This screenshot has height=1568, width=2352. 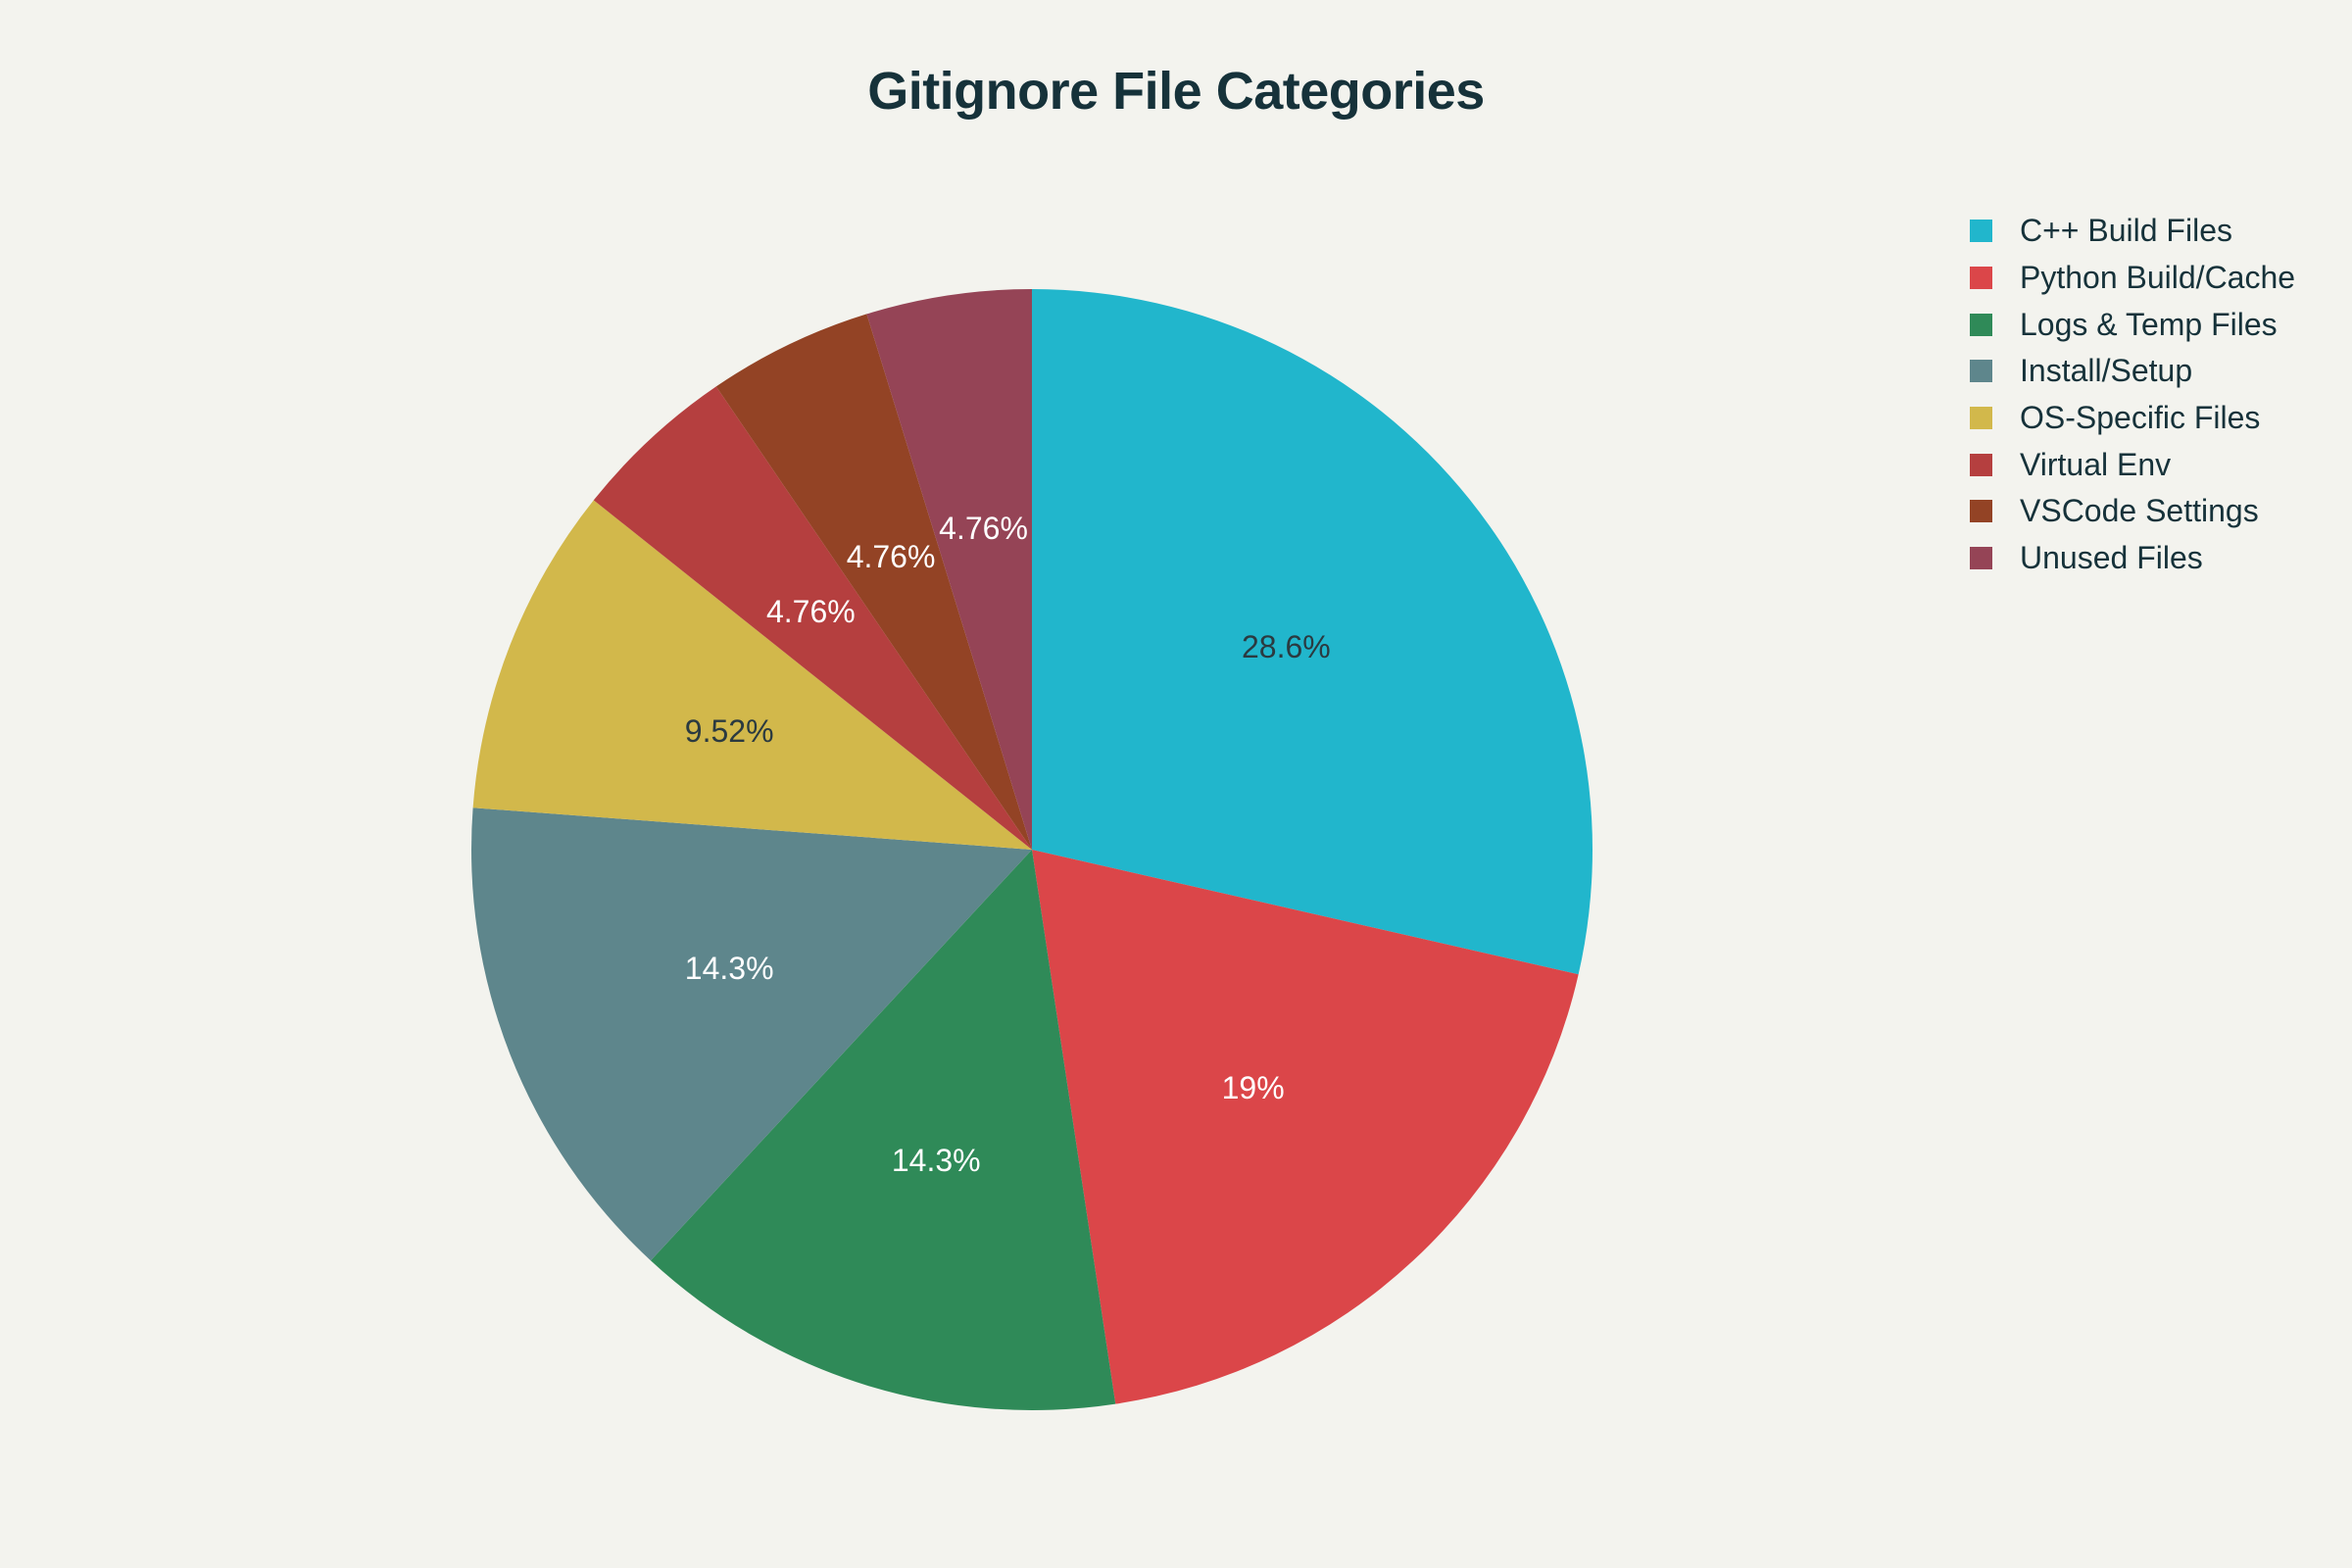 I want to click on pie-slice-virtual-env, so click(x=812, y=618).